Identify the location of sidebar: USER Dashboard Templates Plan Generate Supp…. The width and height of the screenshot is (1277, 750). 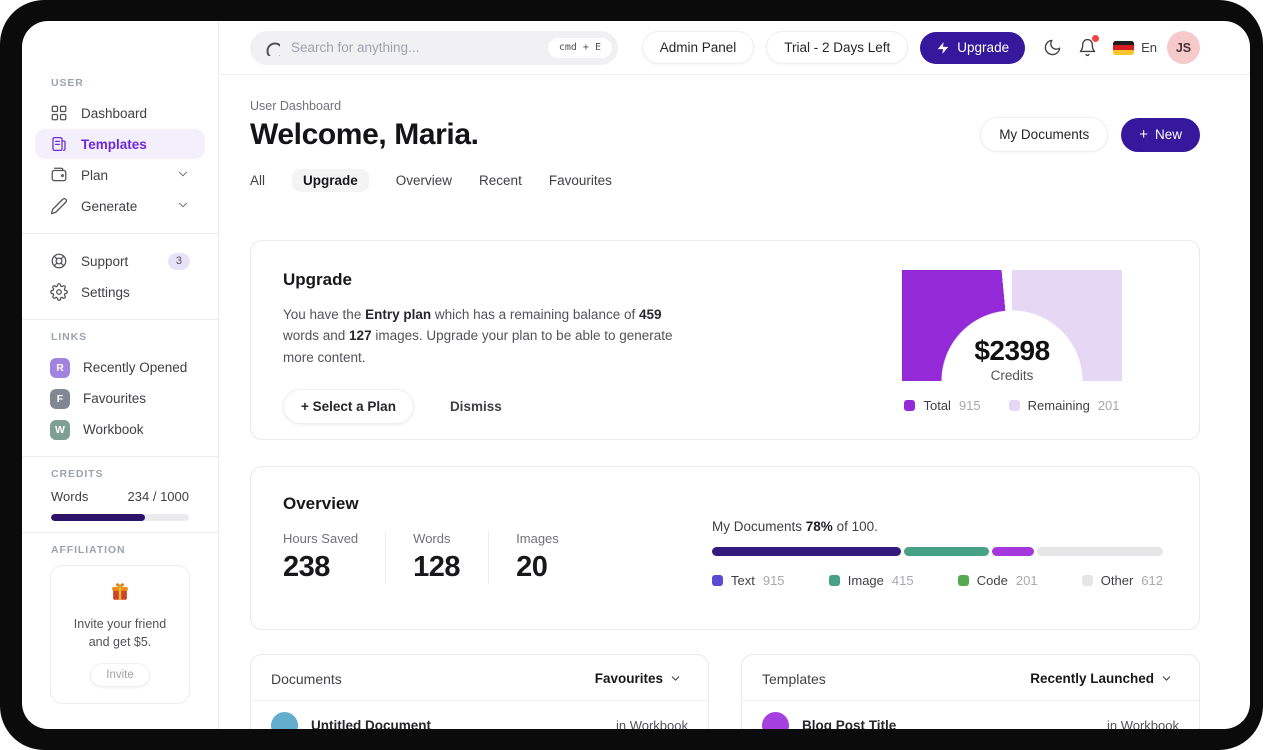
(120, 375).